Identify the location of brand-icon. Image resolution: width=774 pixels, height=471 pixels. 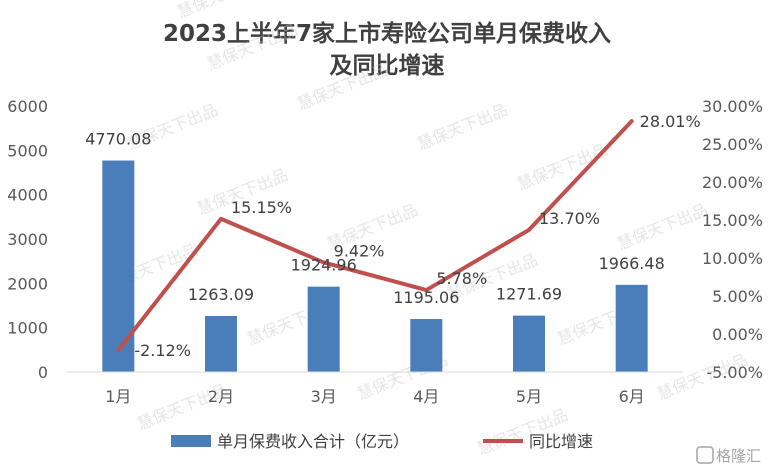
(705, 455).